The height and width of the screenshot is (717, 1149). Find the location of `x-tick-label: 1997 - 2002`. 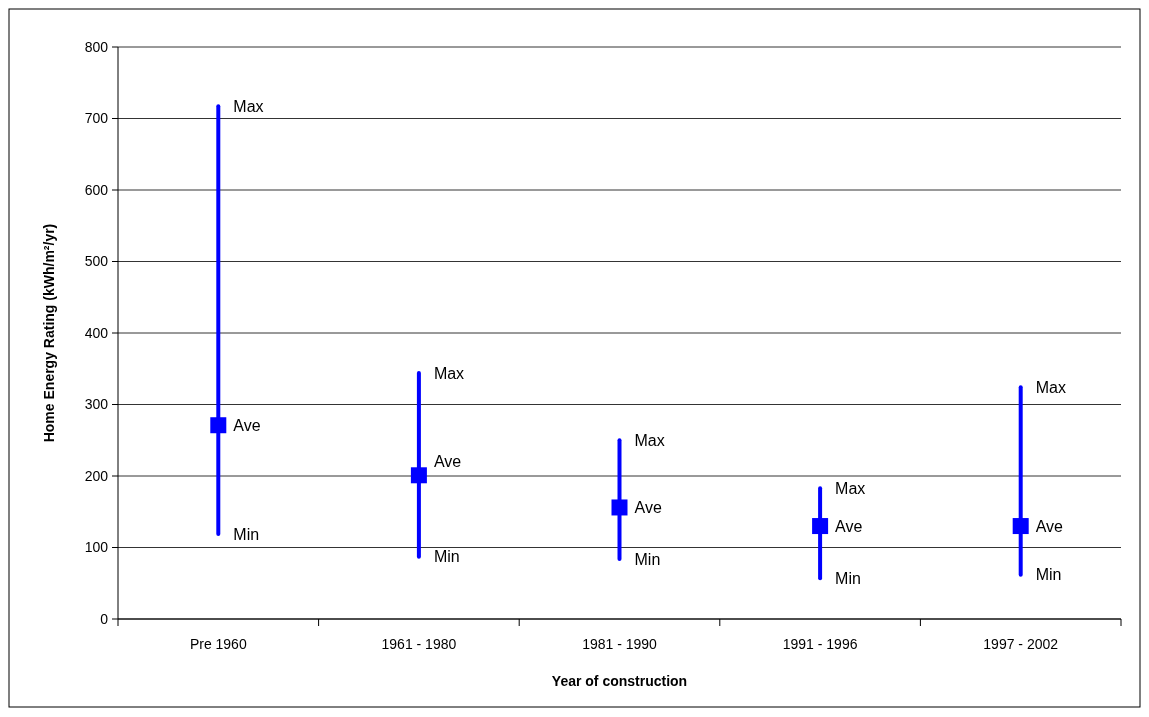

x-tick-label: 1997 - 2002 is located at coordinates (1021, 644).